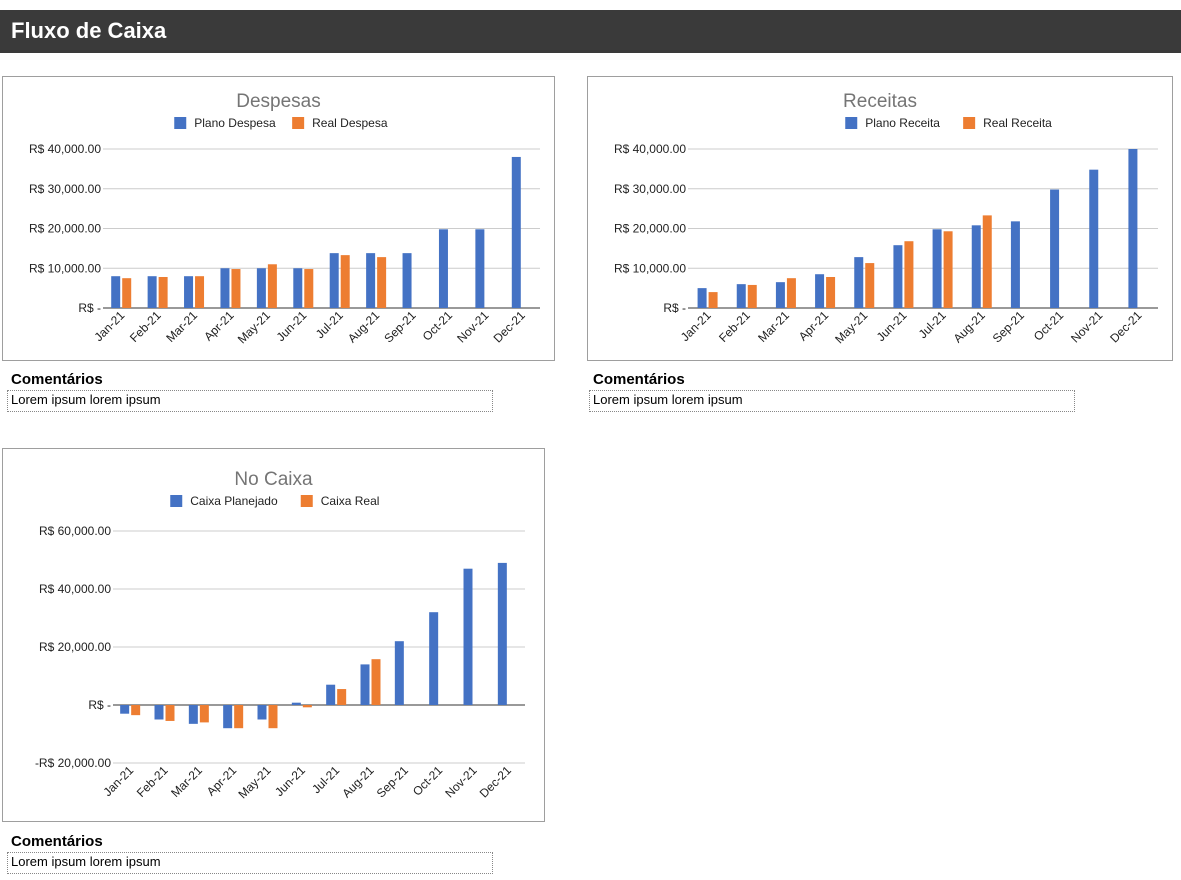 Image resolution: width=1181 pixels, height=880 pixels. What do you see at coordinates (290, 781) in the screenshot?
I see `x-tick-label: Jun-21` at bounding box center [290, 781].